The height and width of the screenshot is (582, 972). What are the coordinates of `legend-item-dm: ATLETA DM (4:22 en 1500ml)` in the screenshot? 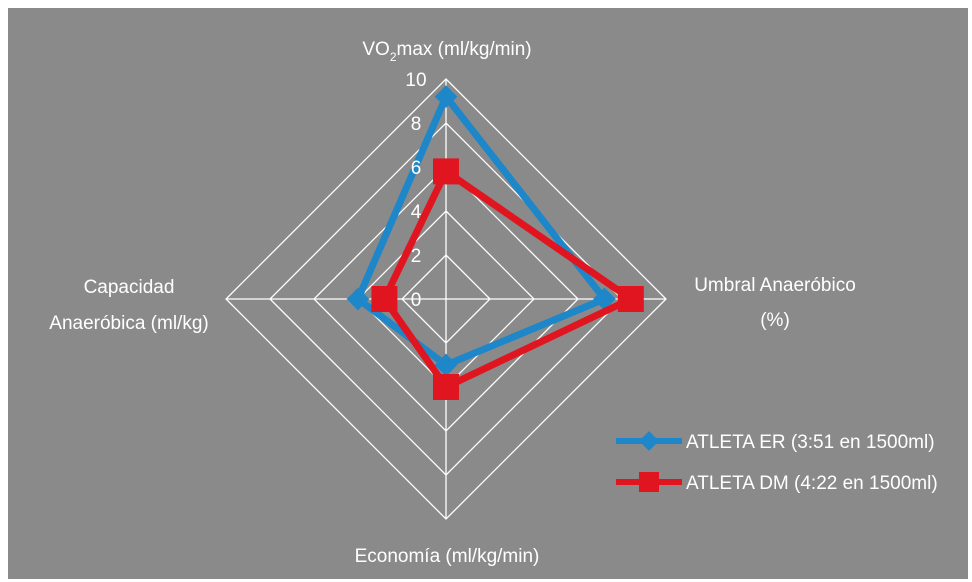 It's located at (777, 483).